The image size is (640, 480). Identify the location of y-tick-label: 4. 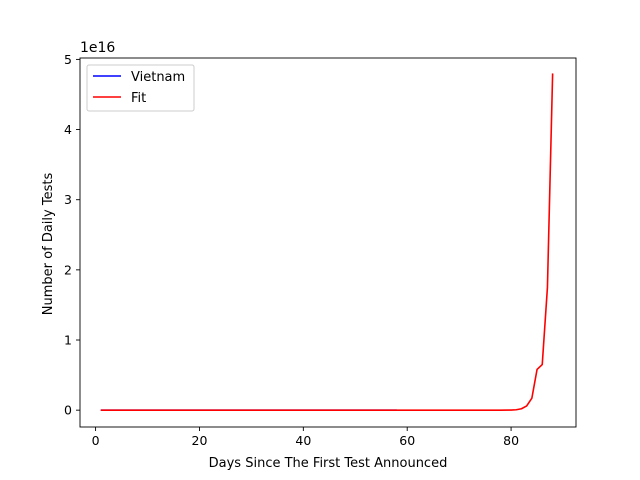
(68, 129).